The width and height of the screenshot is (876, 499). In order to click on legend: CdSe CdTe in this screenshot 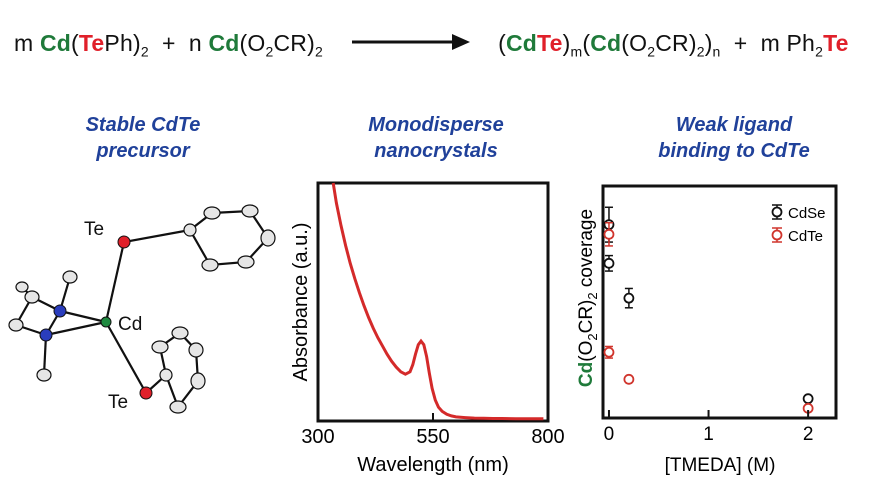, I will do `click(798, 224)`.